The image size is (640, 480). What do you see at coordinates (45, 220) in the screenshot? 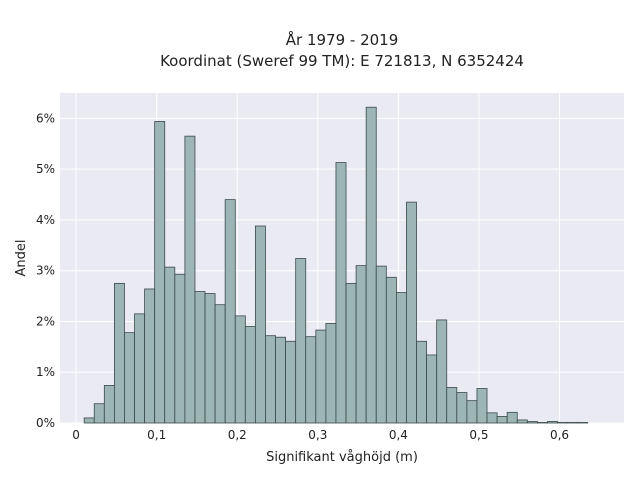
I see `y-tick-label: 4%` at bounding box center [45, 220].